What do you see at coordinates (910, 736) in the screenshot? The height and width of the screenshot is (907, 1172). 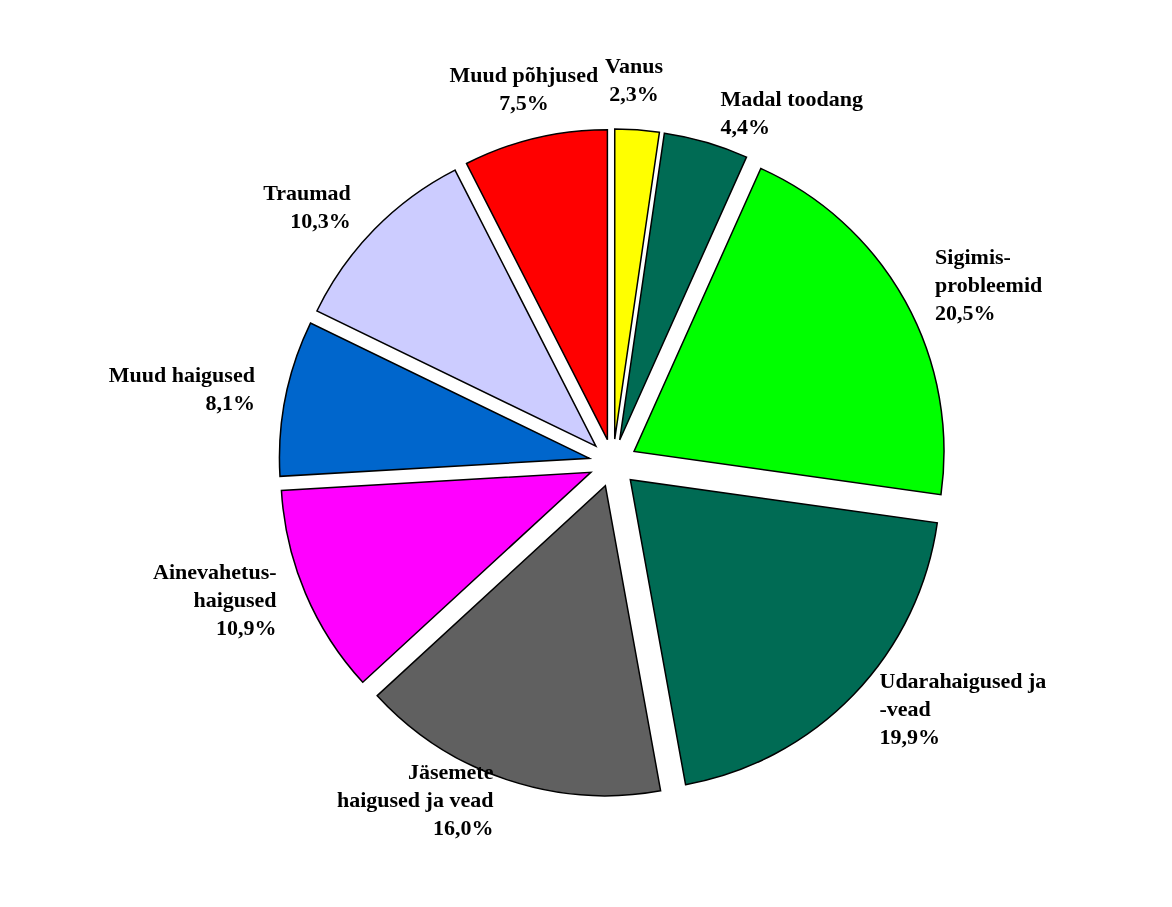 I see `data-label: 19,9%` at bounding box center [910, 736].